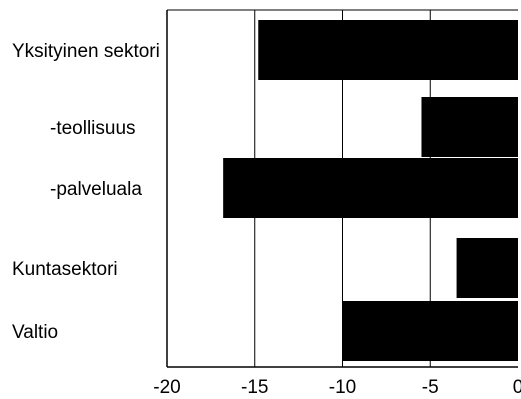 The height and width of the screenshot is (399, 521). Describe the element at coordinates (430, 387) in the screenshot. I see `x-tick-label: -5` at that location.